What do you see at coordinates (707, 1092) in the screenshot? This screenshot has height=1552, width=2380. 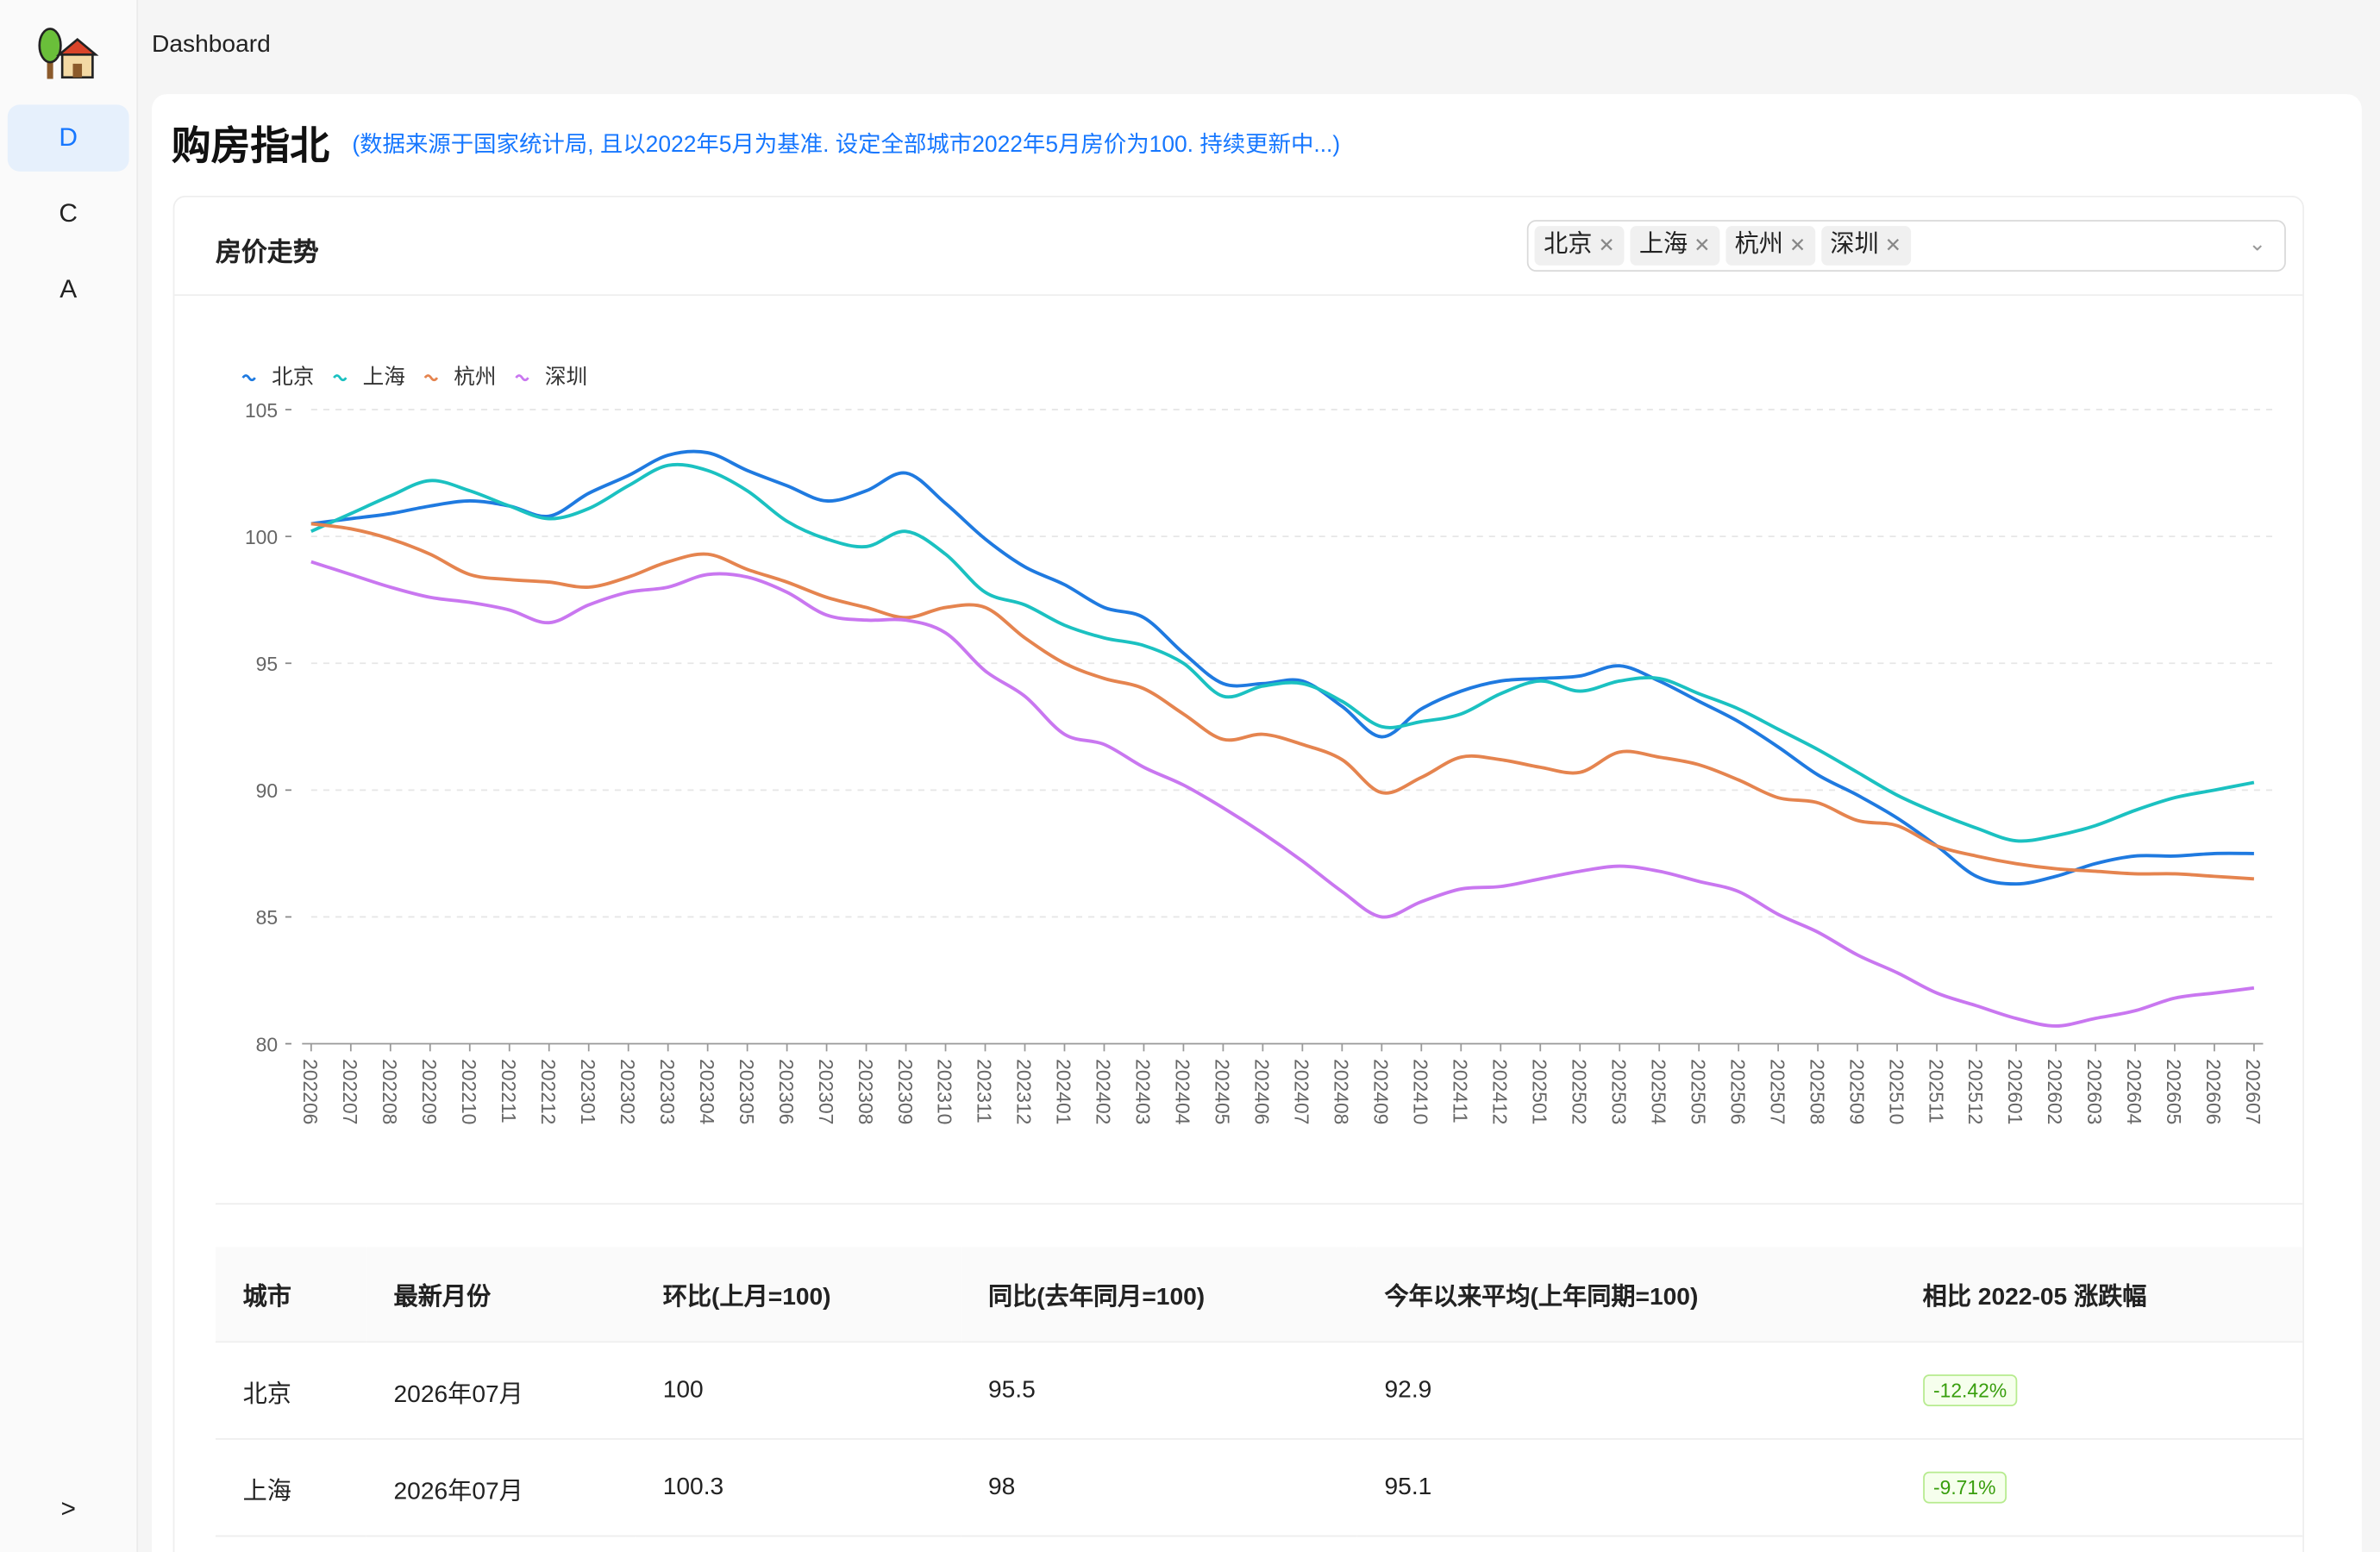 I see `x-tick-label: 202304` at bounding box center [707, 1092].